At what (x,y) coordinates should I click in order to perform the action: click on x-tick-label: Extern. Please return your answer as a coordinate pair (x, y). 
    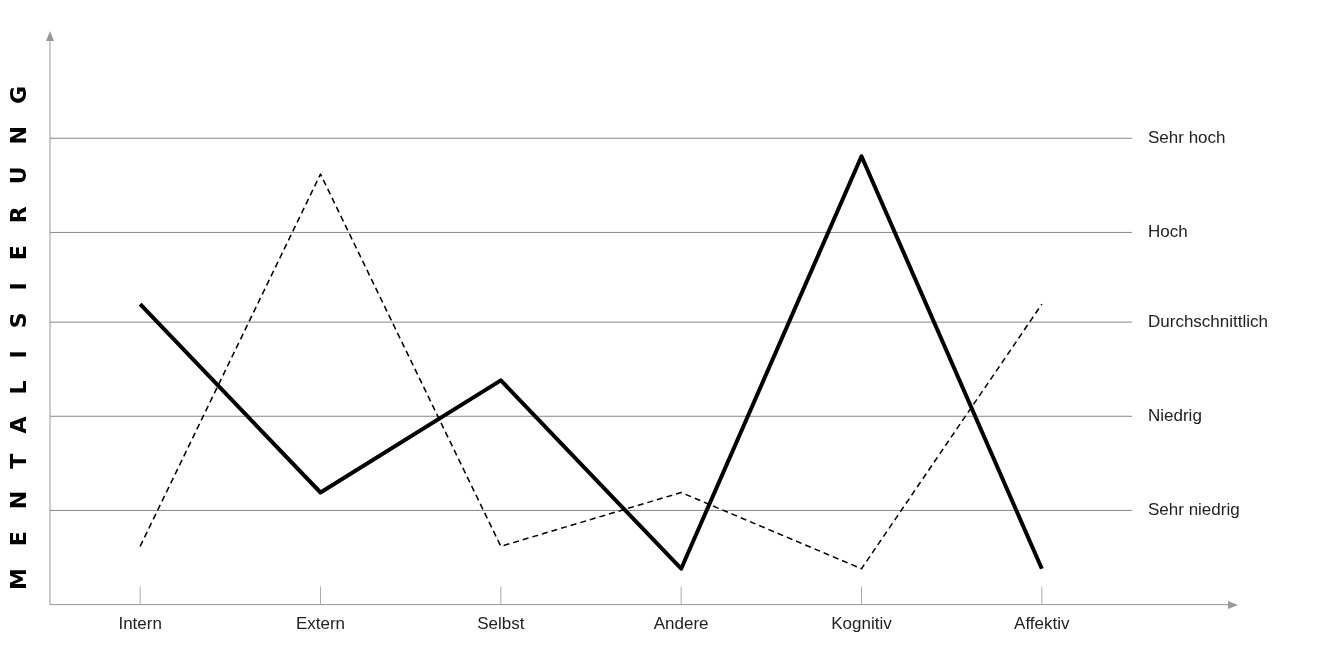
    Looking at the image, I should click on (320, 624).